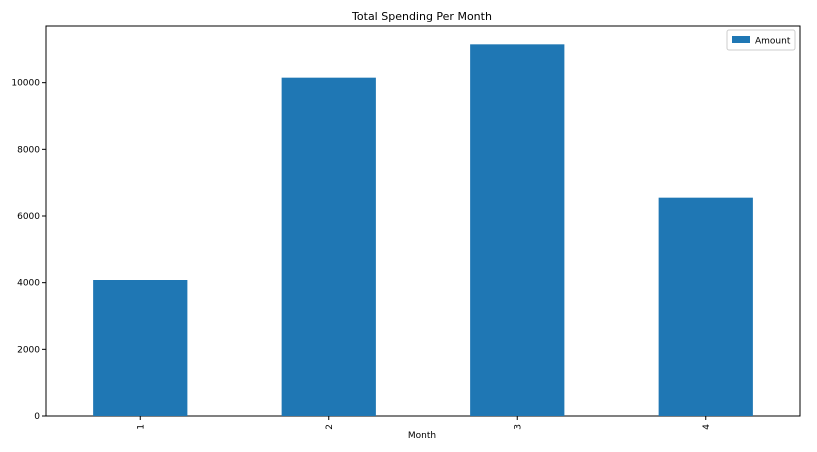  I want to click on y-tick-label: 2000, so click(28, 350).